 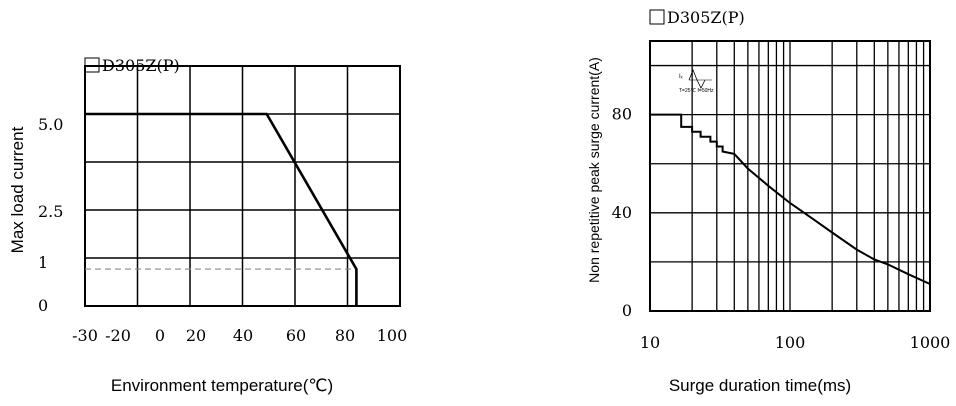 I want to click on right-title-box-icon, so click(x=657, y=17).